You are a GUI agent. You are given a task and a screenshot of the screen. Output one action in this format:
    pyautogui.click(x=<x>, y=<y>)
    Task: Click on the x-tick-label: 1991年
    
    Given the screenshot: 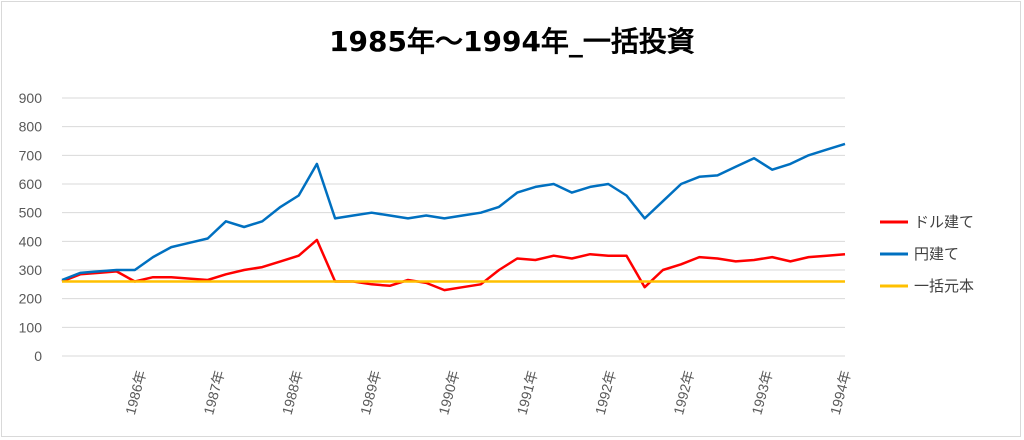 What is the action you would take?
    pyautogui.click(x=527, y=393)
    